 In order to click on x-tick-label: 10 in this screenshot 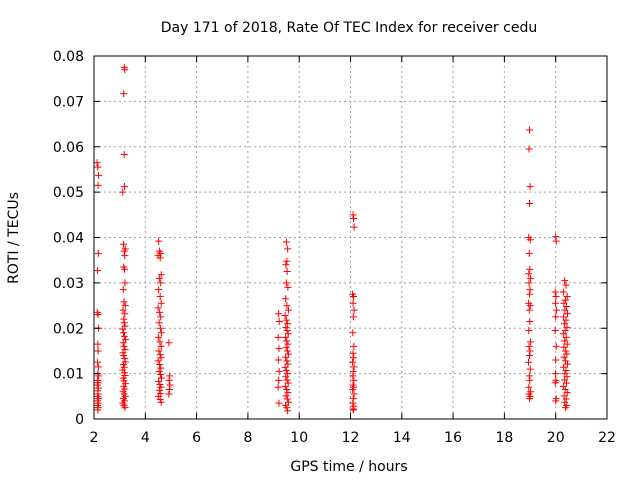, I will do `click(299, 438)`.